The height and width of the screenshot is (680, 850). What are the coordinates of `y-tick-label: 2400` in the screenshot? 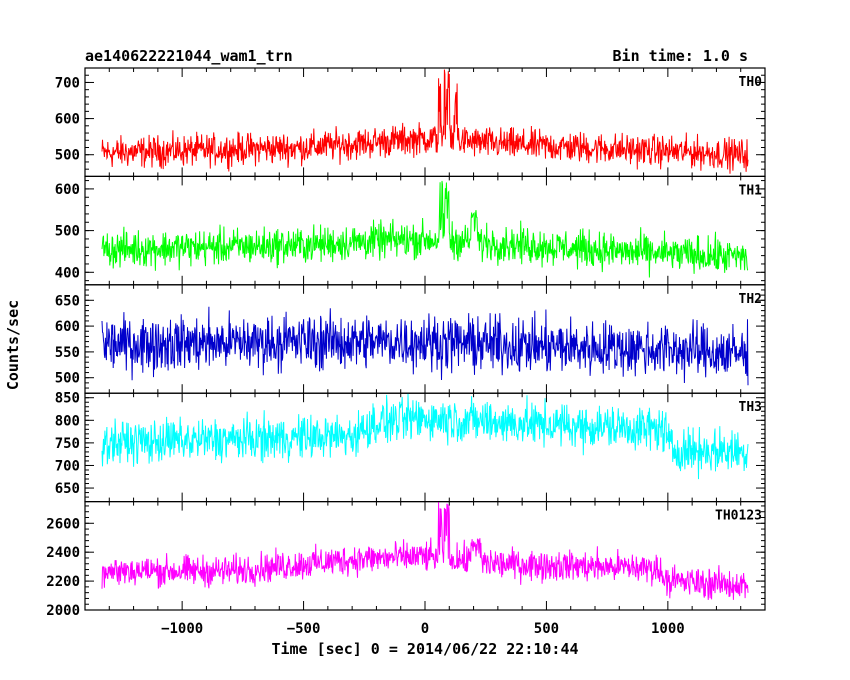 It's located at (63, 553).